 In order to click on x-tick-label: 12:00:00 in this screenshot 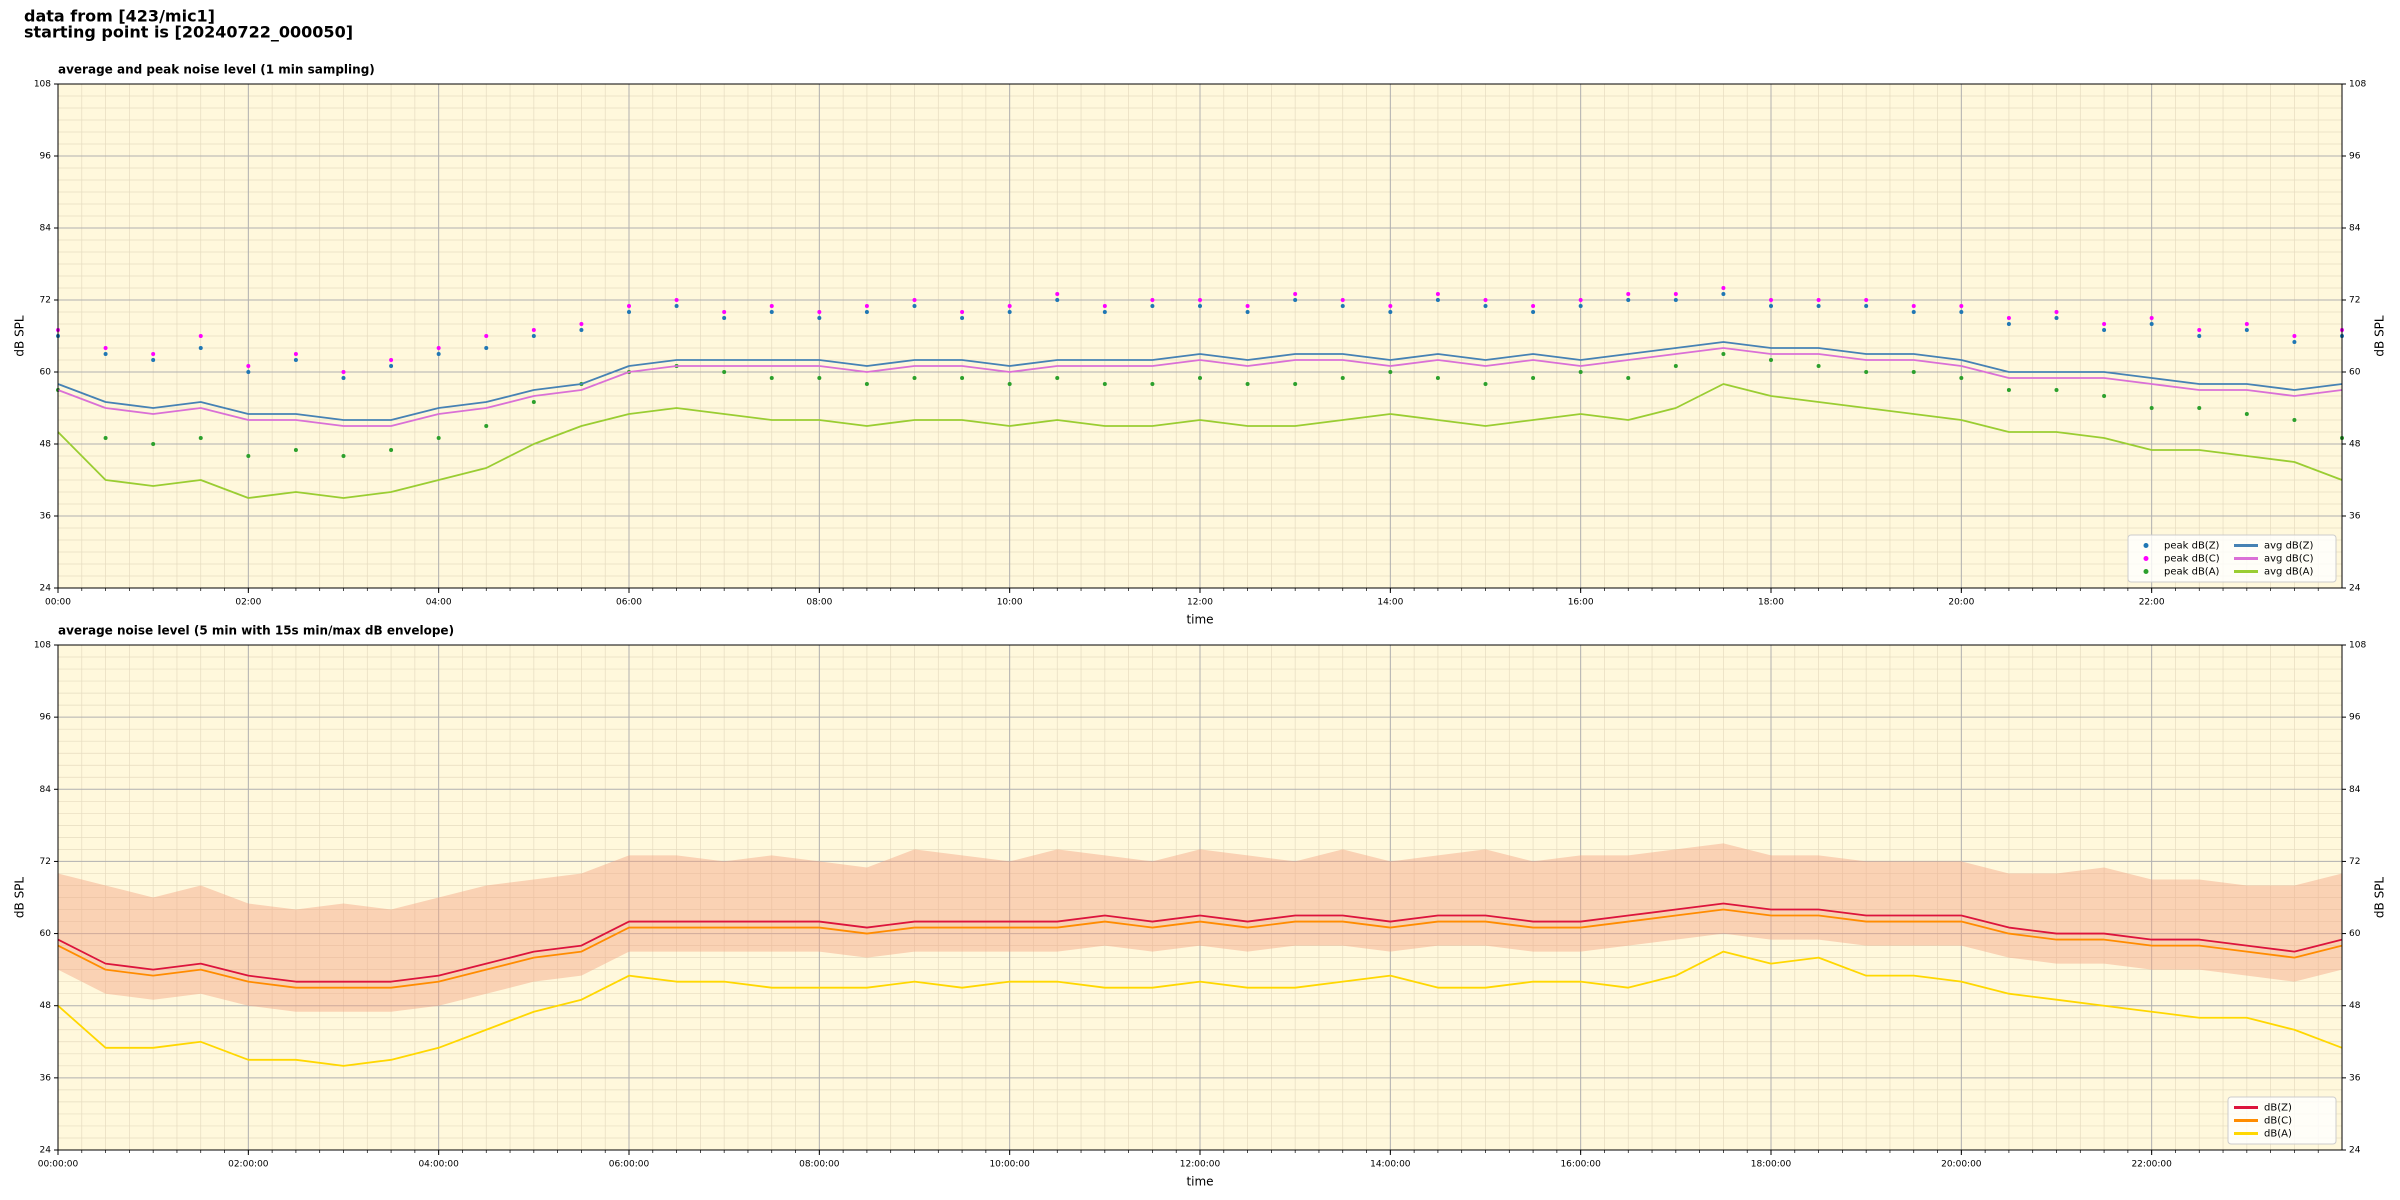, I will do `click(1200, 1165)`.